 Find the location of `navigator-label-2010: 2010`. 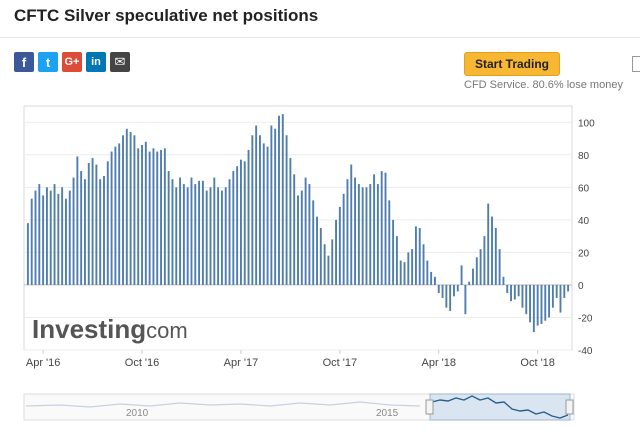

navigator-label-2010: 2010 is located at coordinates (137, 413).